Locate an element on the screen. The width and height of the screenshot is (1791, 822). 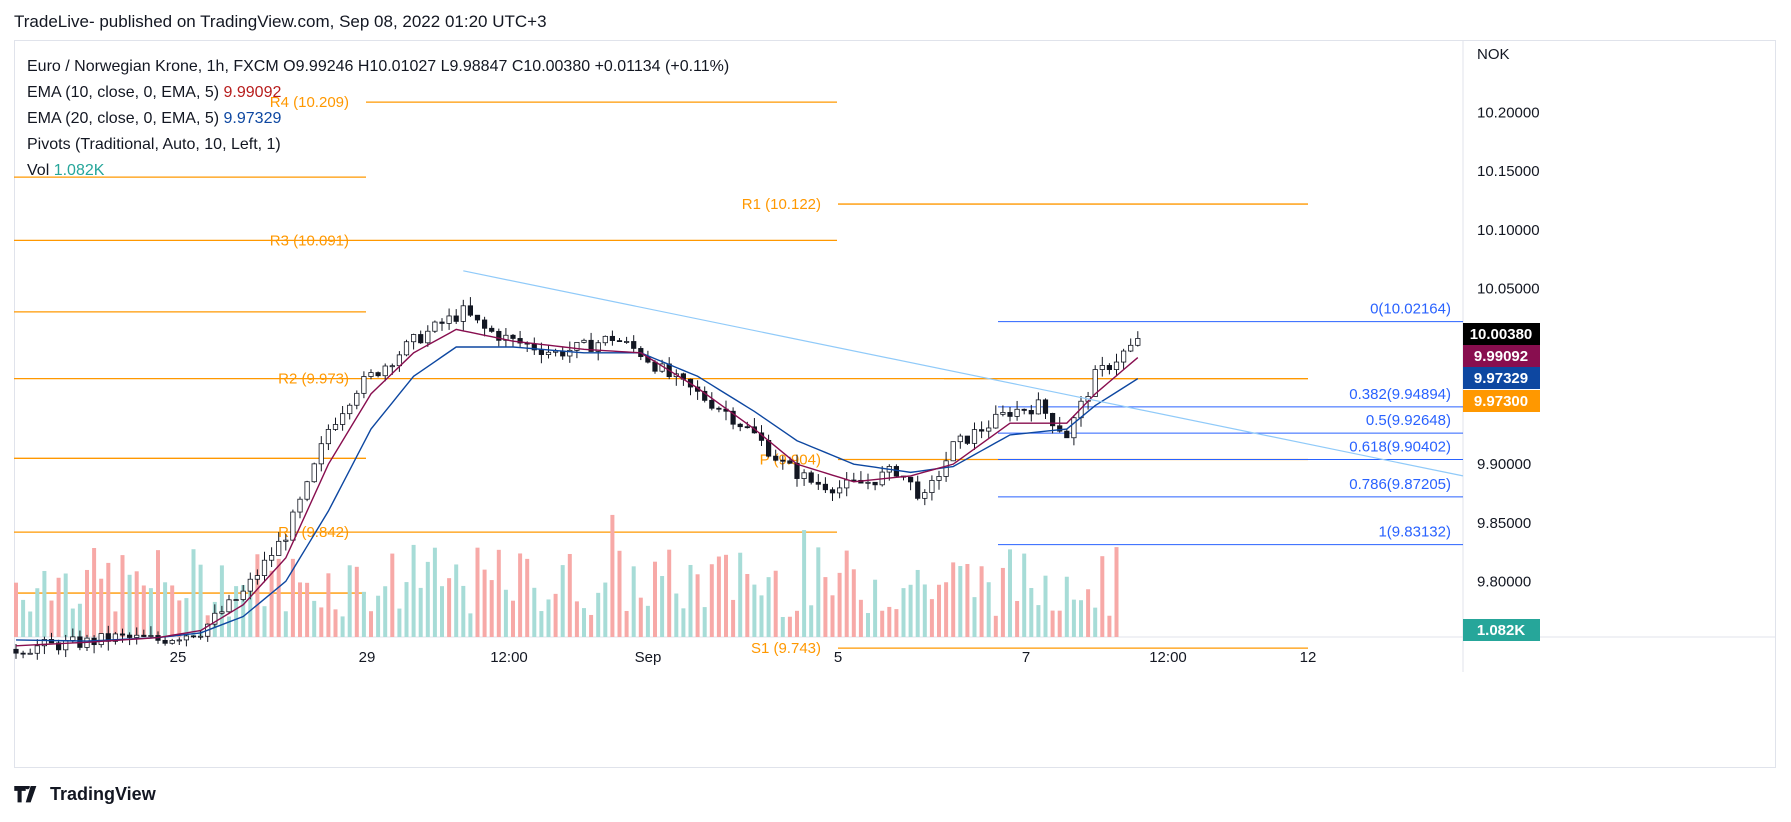
legend-pivots-row: Pivots (Traditional, Auto, 10, Left, 1) is located at coordinates (378, 145).